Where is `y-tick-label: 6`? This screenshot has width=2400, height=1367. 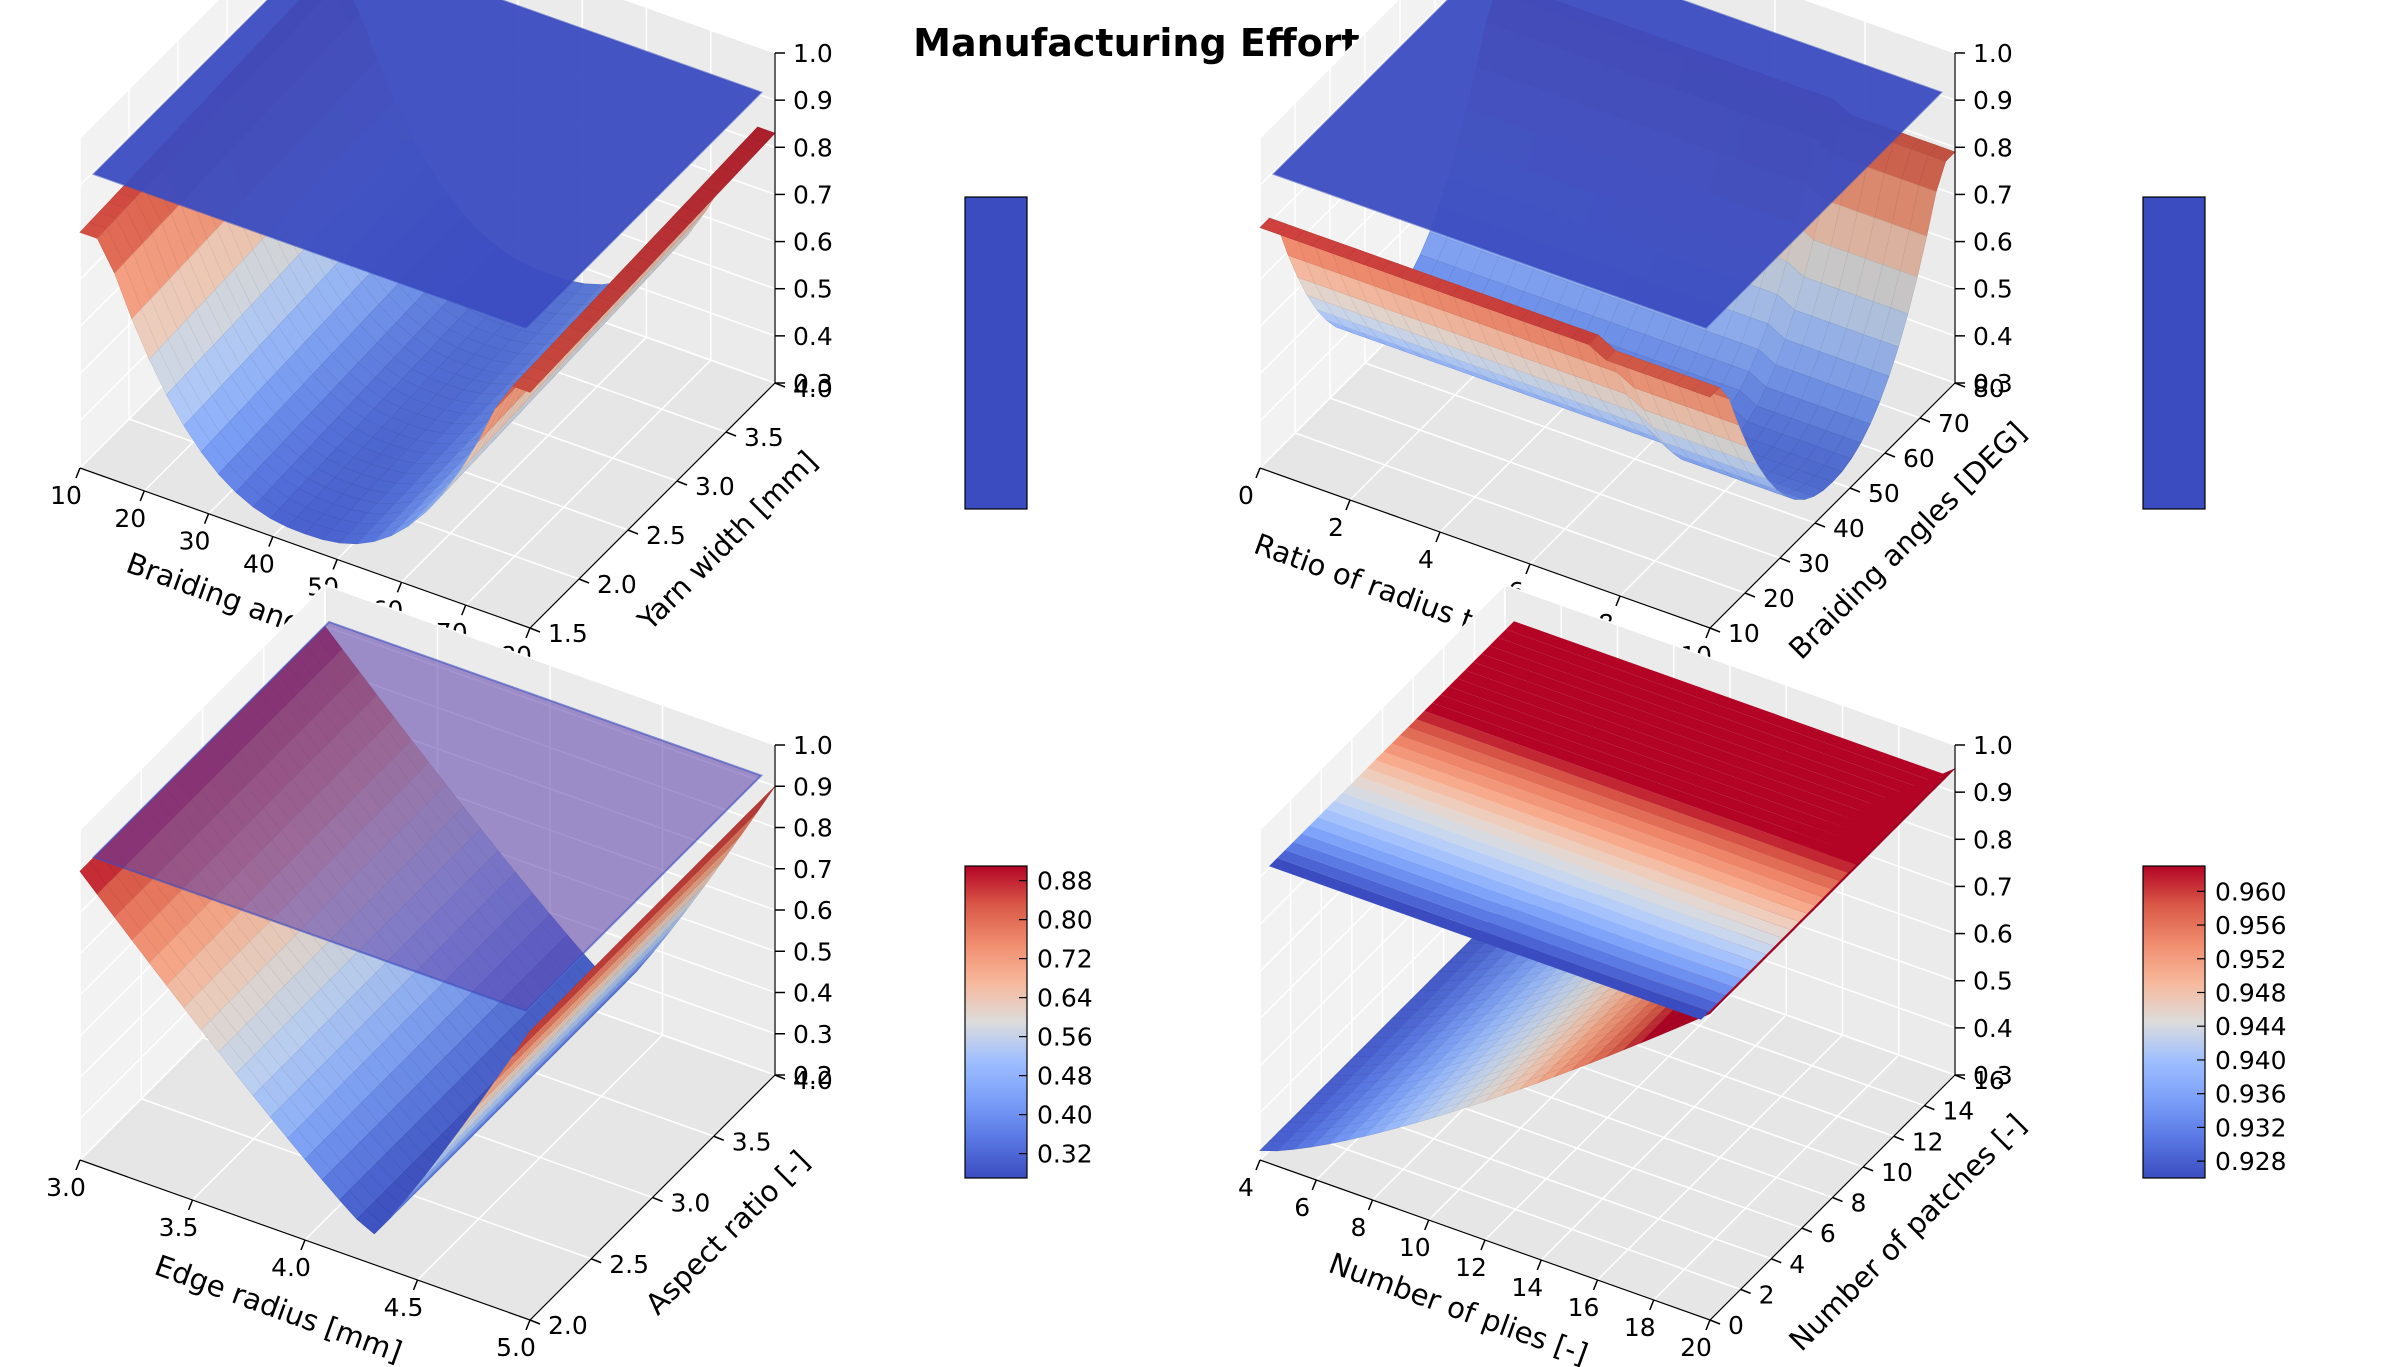 y-tick-label: 6 is located at coordinates (1828, 1233).